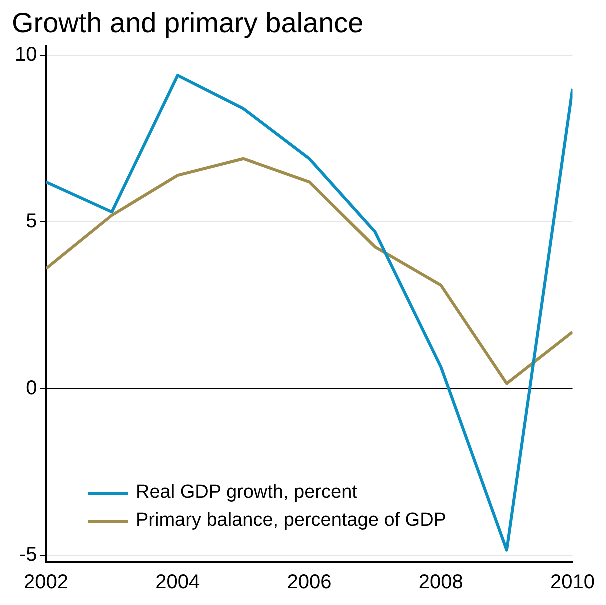 The image size is (606, 605). I want to click on x-tick-label: 2002, so click(46, 583).